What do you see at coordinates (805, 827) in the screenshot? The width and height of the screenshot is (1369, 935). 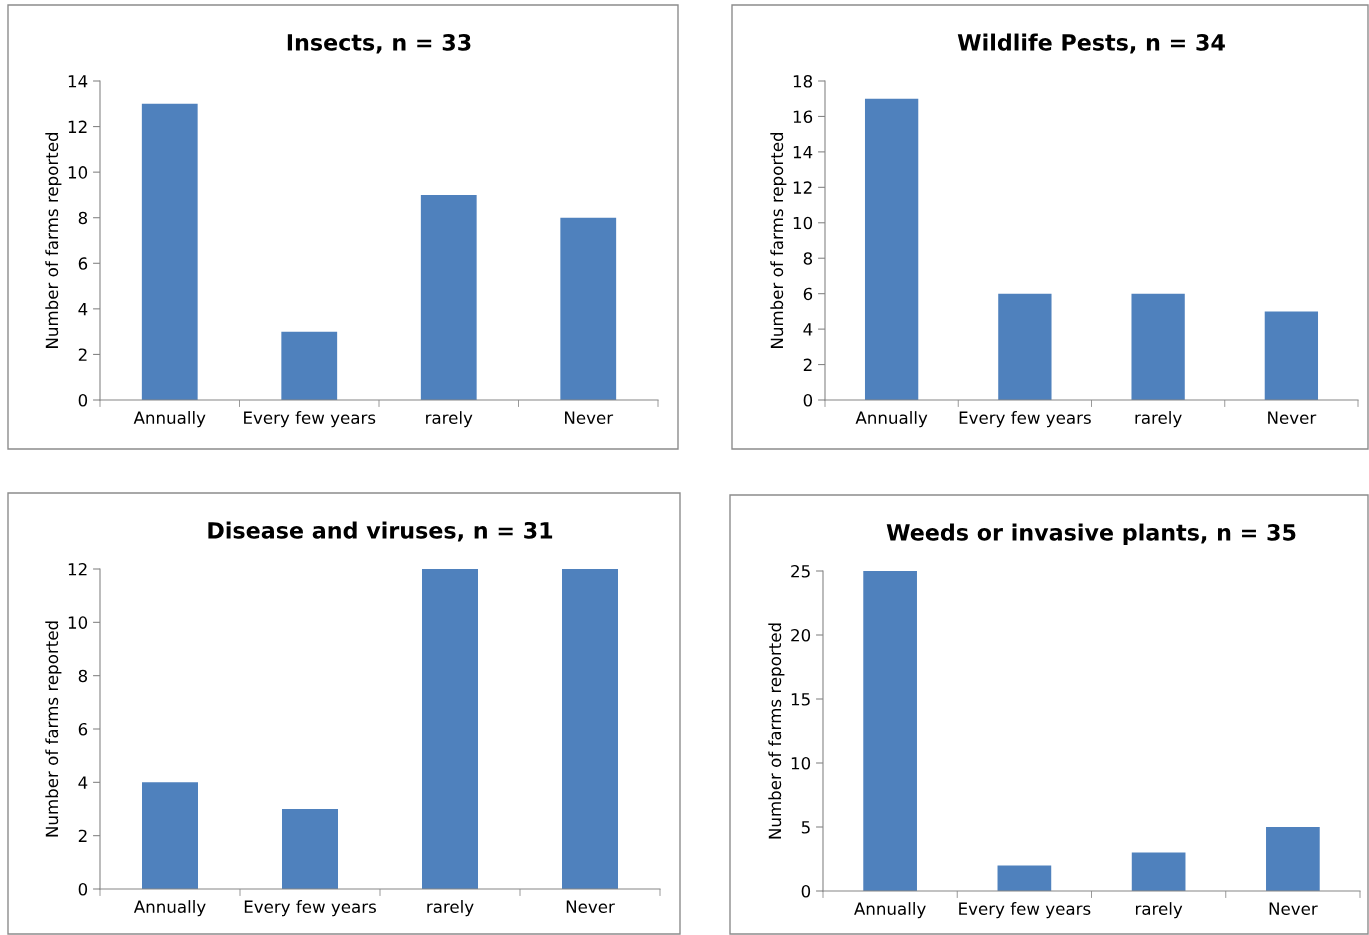 I see `y-tick-label: 5` at bounding box center [805, 827].